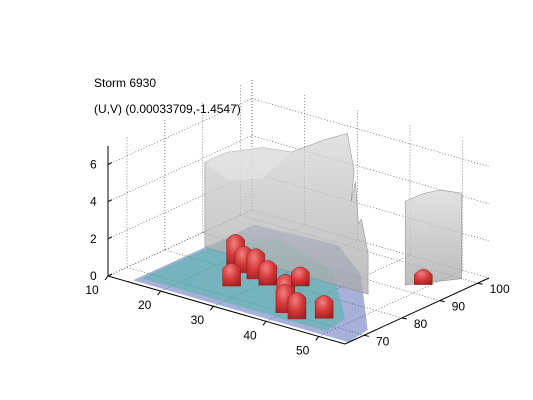 The width and height of the screenshot is (533, 400). I want to click on x-tick-label: 40, so click(250, 335).